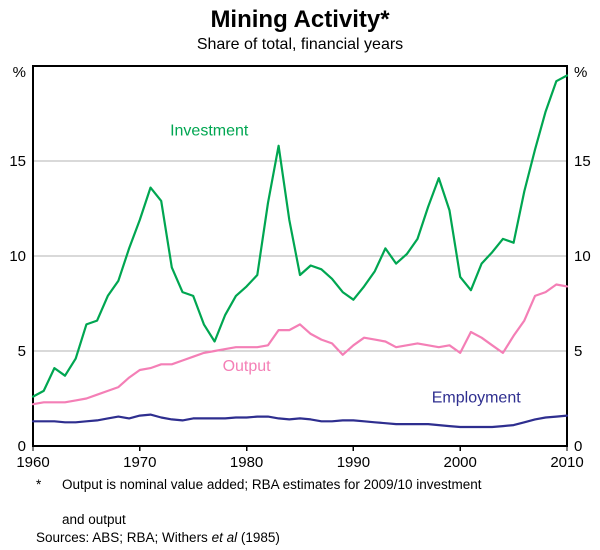  What do you see at coordinates (247, 366) in the screenshot?
I see `series-label-output: Output` at bounding box center [247, 366].